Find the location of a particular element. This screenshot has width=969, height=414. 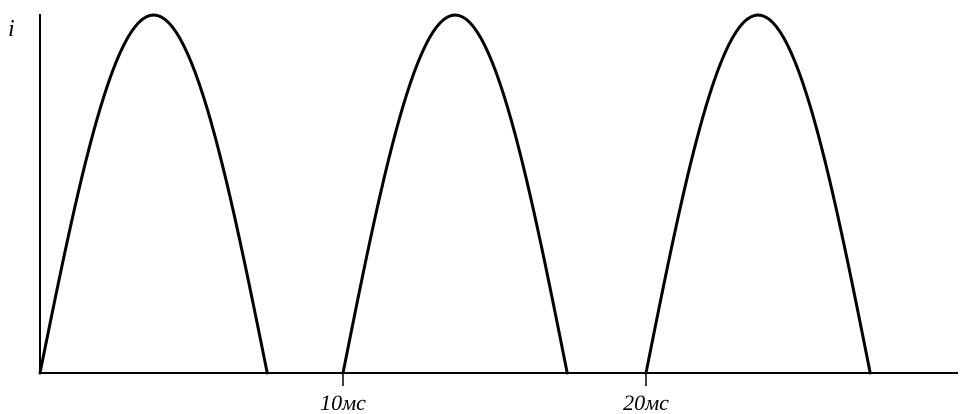

x-ticks: 10мс 20мс is located at coordinates (494, 393).